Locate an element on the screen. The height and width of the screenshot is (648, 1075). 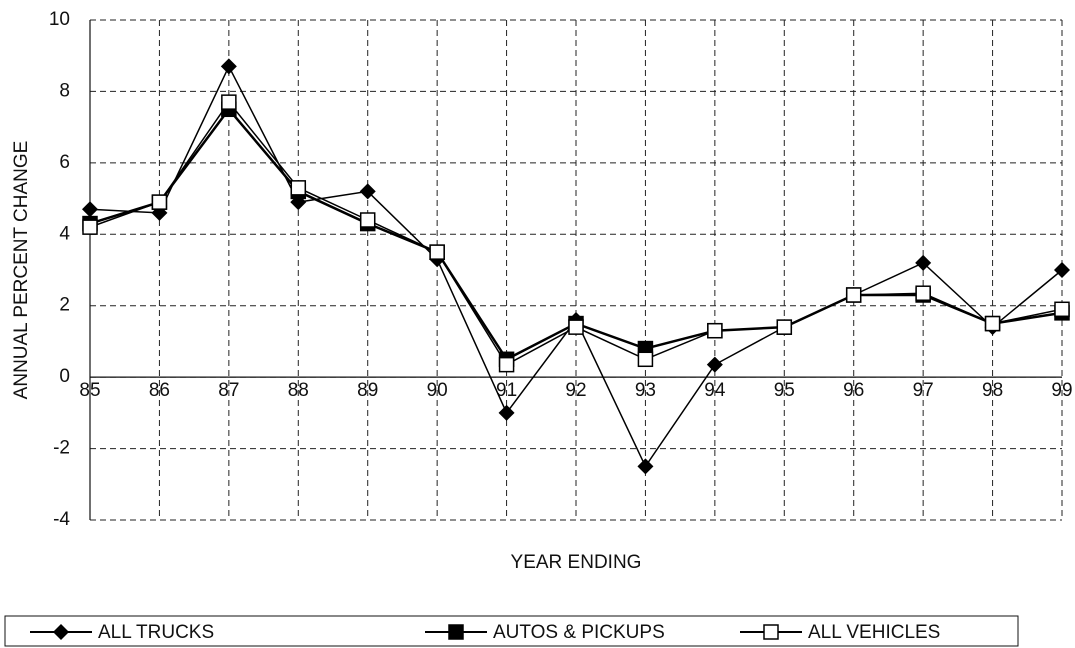
x-tick-label: 95 is located at coordinates (784, 390).